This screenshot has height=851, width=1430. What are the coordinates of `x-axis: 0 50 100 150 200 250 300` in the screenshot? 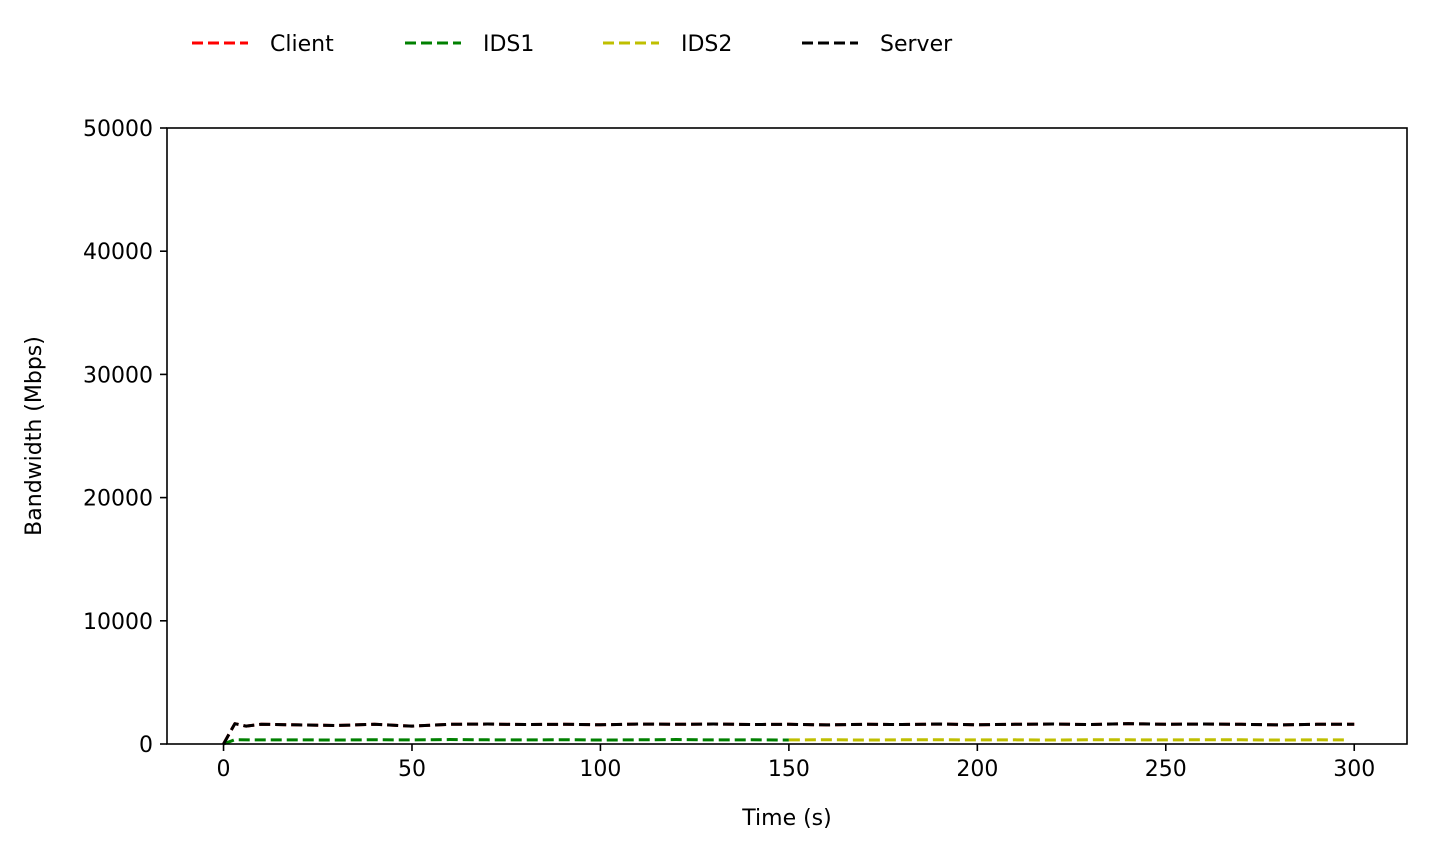 It's located at (796, 763).